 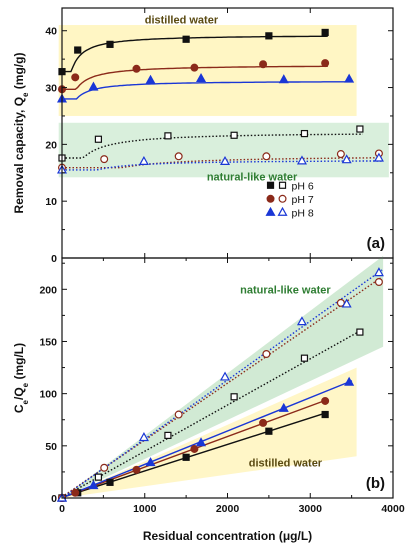 What do you see at coordinates (227, 536) in the screenshot?
I see `x-axis-title: Residual concentration (μg/L)` at bounding box center [227, 536].